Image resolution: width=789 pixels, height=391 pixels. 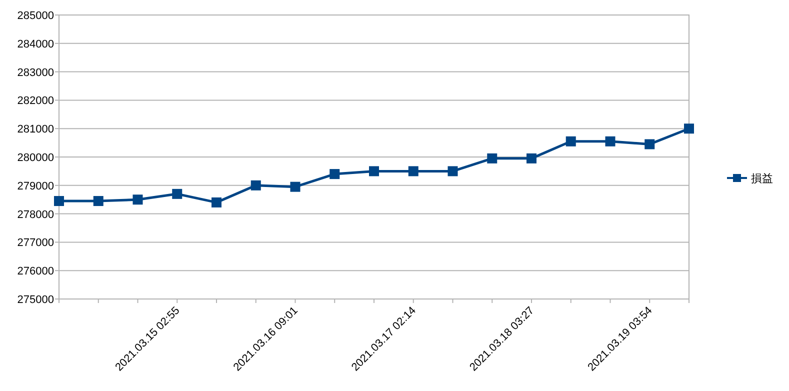 I want to click on y-tick-label: 285000, so click(x=35, y=16).